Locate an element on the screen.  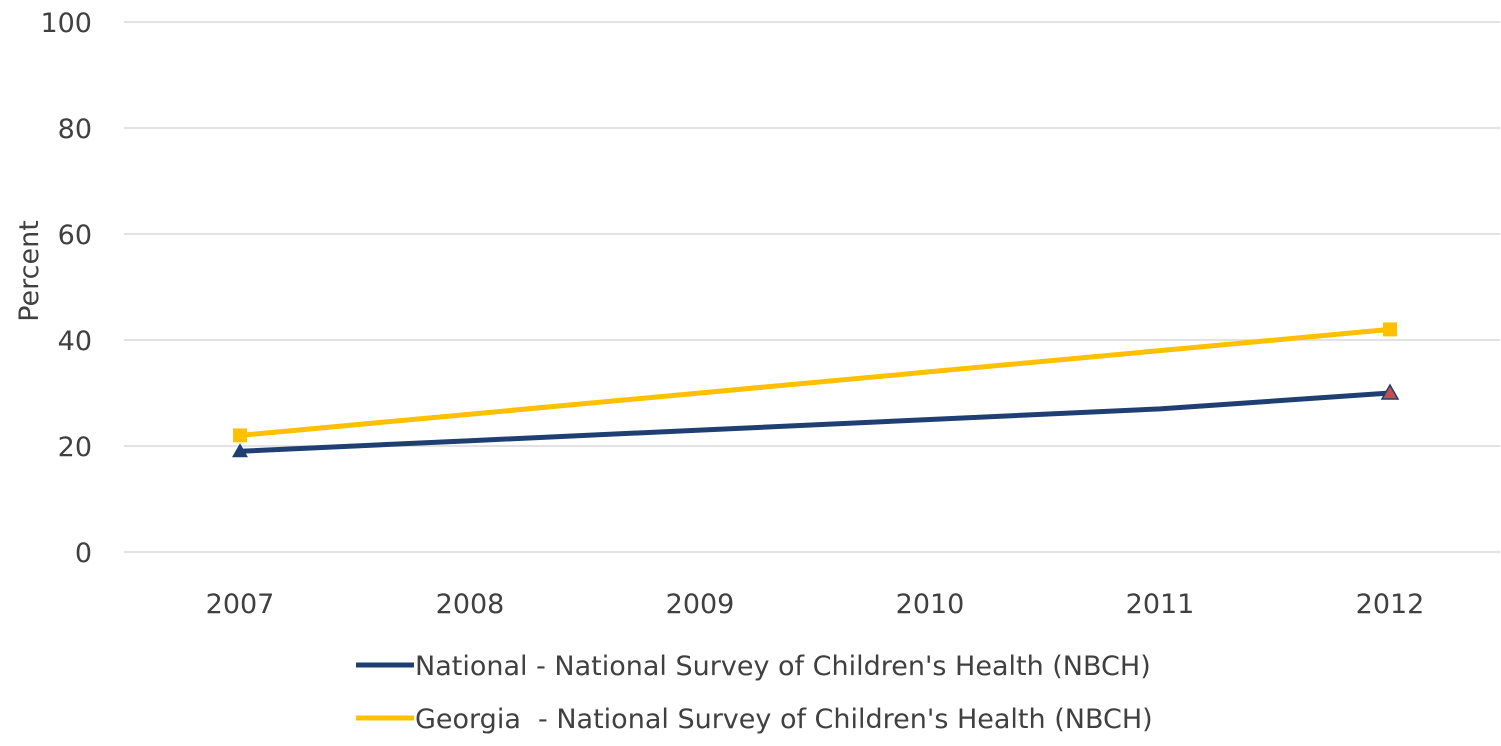
x-tick-label: 2010 is located at coordinates (930, 604).